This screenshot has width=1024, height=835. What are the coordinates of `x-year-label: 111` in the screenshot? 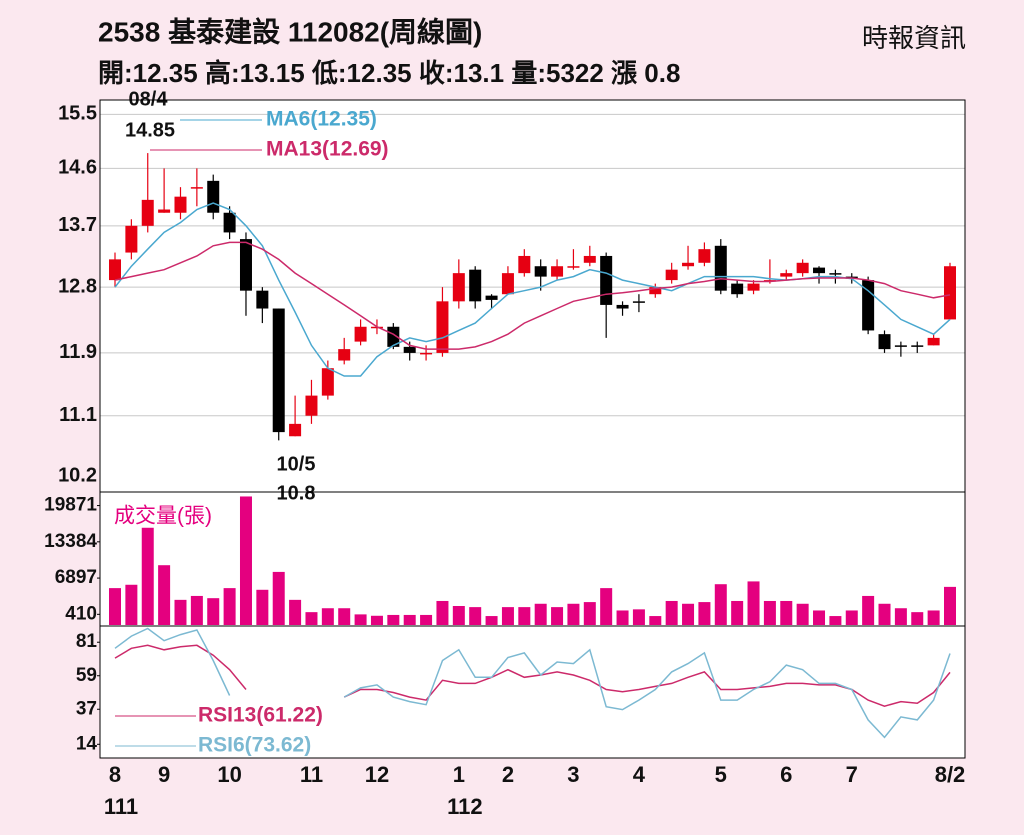 It's located at (121, 806).